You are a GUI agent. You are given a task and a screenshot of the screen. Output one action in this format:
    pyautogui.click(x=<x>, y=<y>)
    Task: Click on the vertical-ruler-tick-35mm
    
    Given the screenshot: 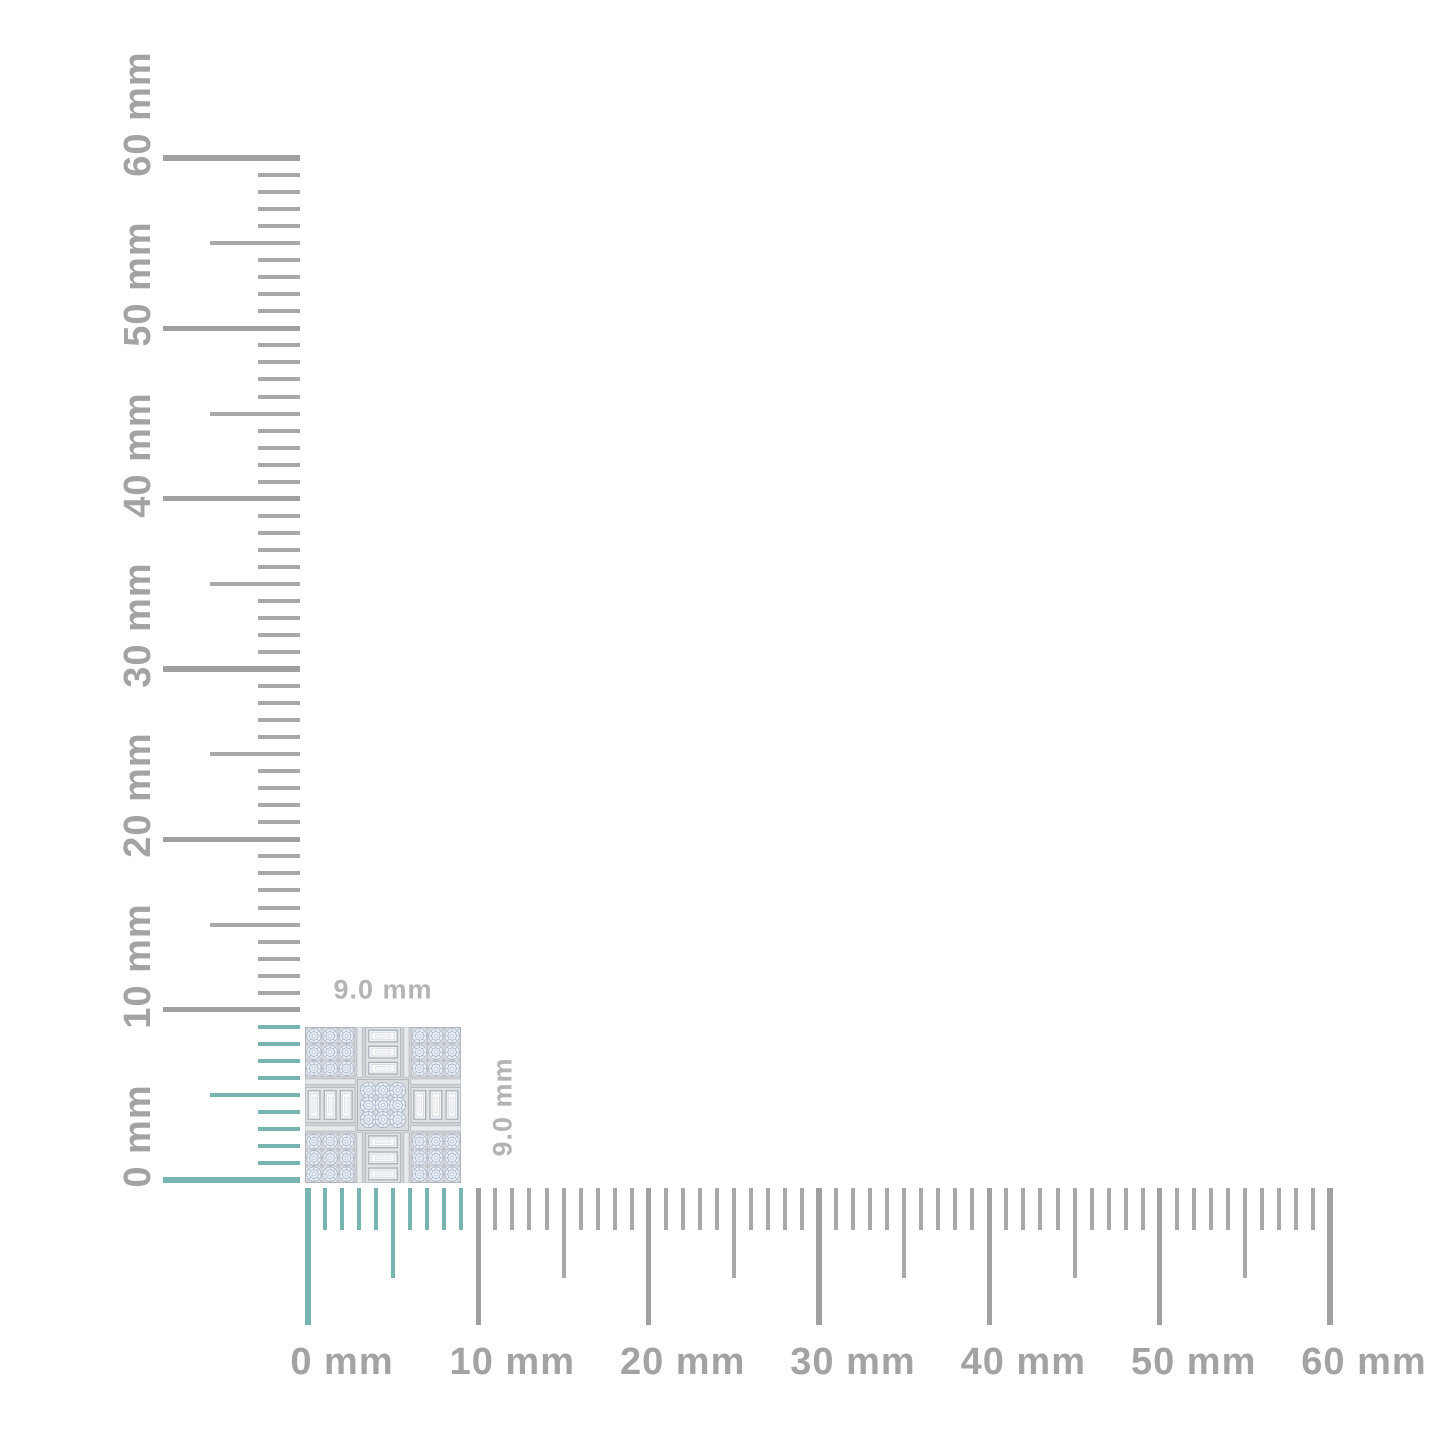 What is the action you would take?
    pyautogui.click(x=255, y=583)
    